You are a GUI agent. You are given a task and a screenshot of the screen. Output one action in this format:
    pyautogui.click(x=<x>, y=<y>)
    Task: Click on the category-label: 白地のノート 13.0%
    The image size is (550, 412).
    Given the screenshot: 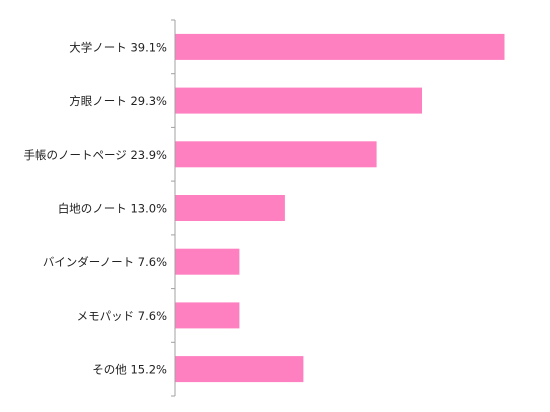 What is the action you would take?
    pyautogui.click(x=112, y=209)
    